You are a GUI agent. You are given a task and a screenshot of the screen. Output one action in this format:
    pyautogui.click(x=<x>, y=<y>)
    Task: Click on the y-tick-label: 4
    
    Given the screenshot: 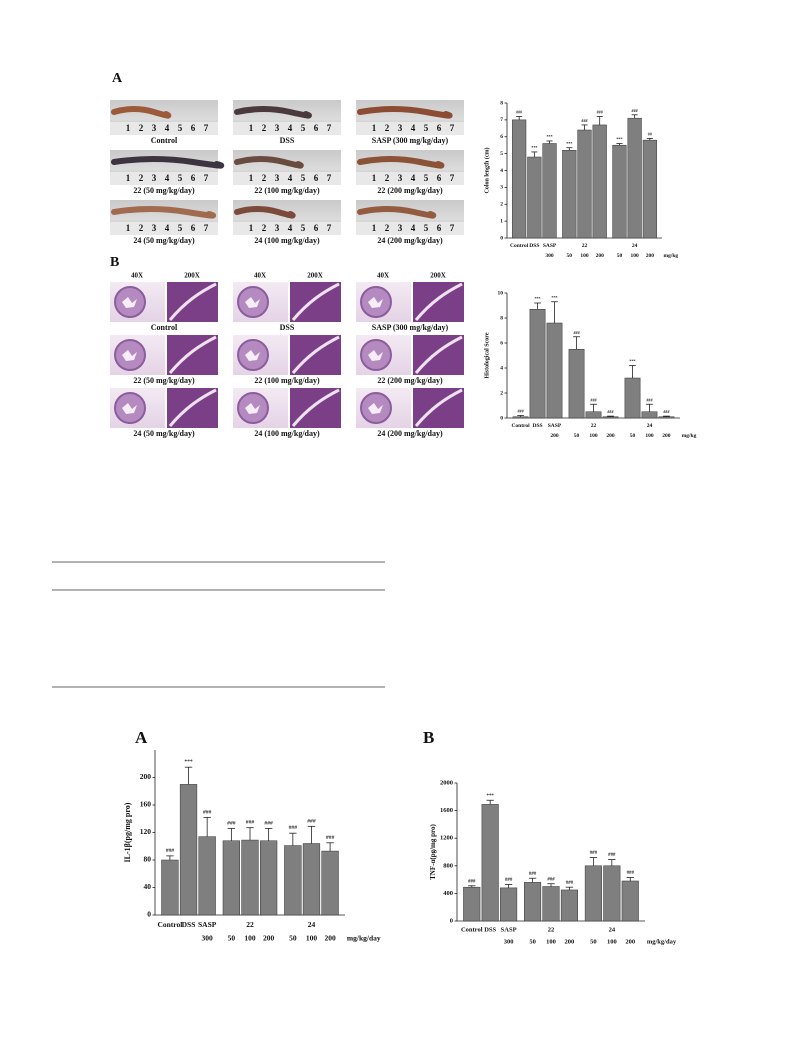 What is the action you would take?
    pyautogui.click(x=501, y=171)
    